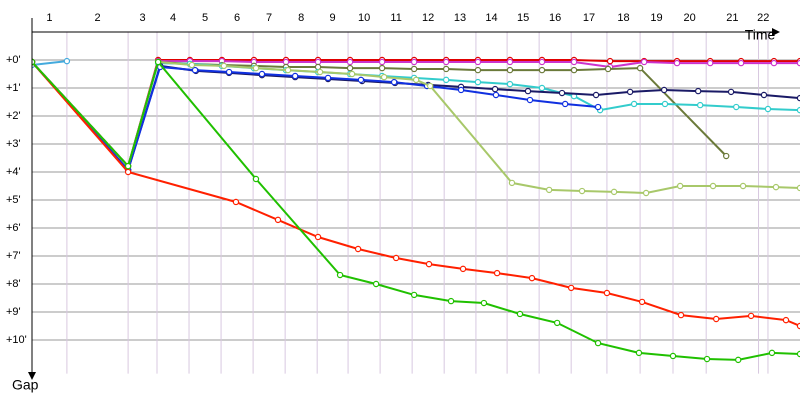  What do you see at coordinates (25, 385) in the screenshot?
I see `y-axis-title: Gap` at bounding box center [25, 385].